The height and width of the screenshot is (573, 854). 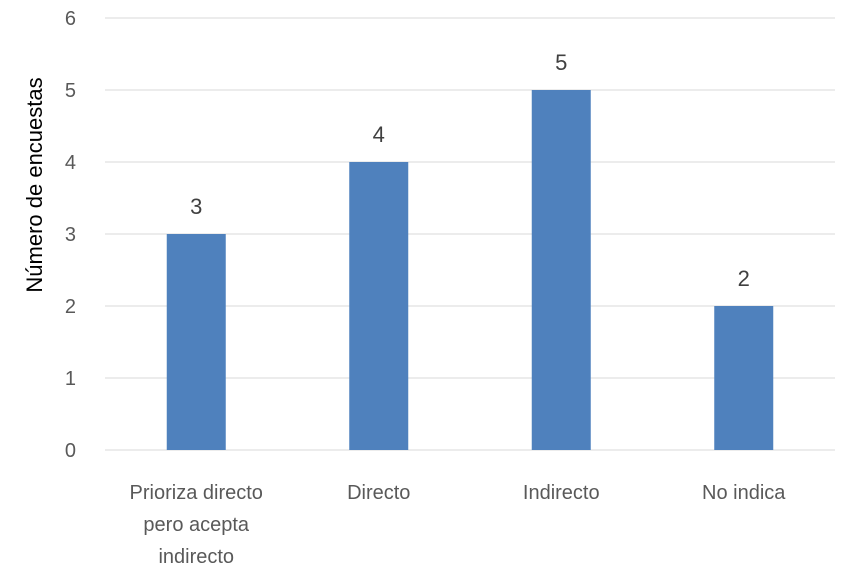 I want to click on x-category-label-line: pero acepta, so click(x=196, y=525).